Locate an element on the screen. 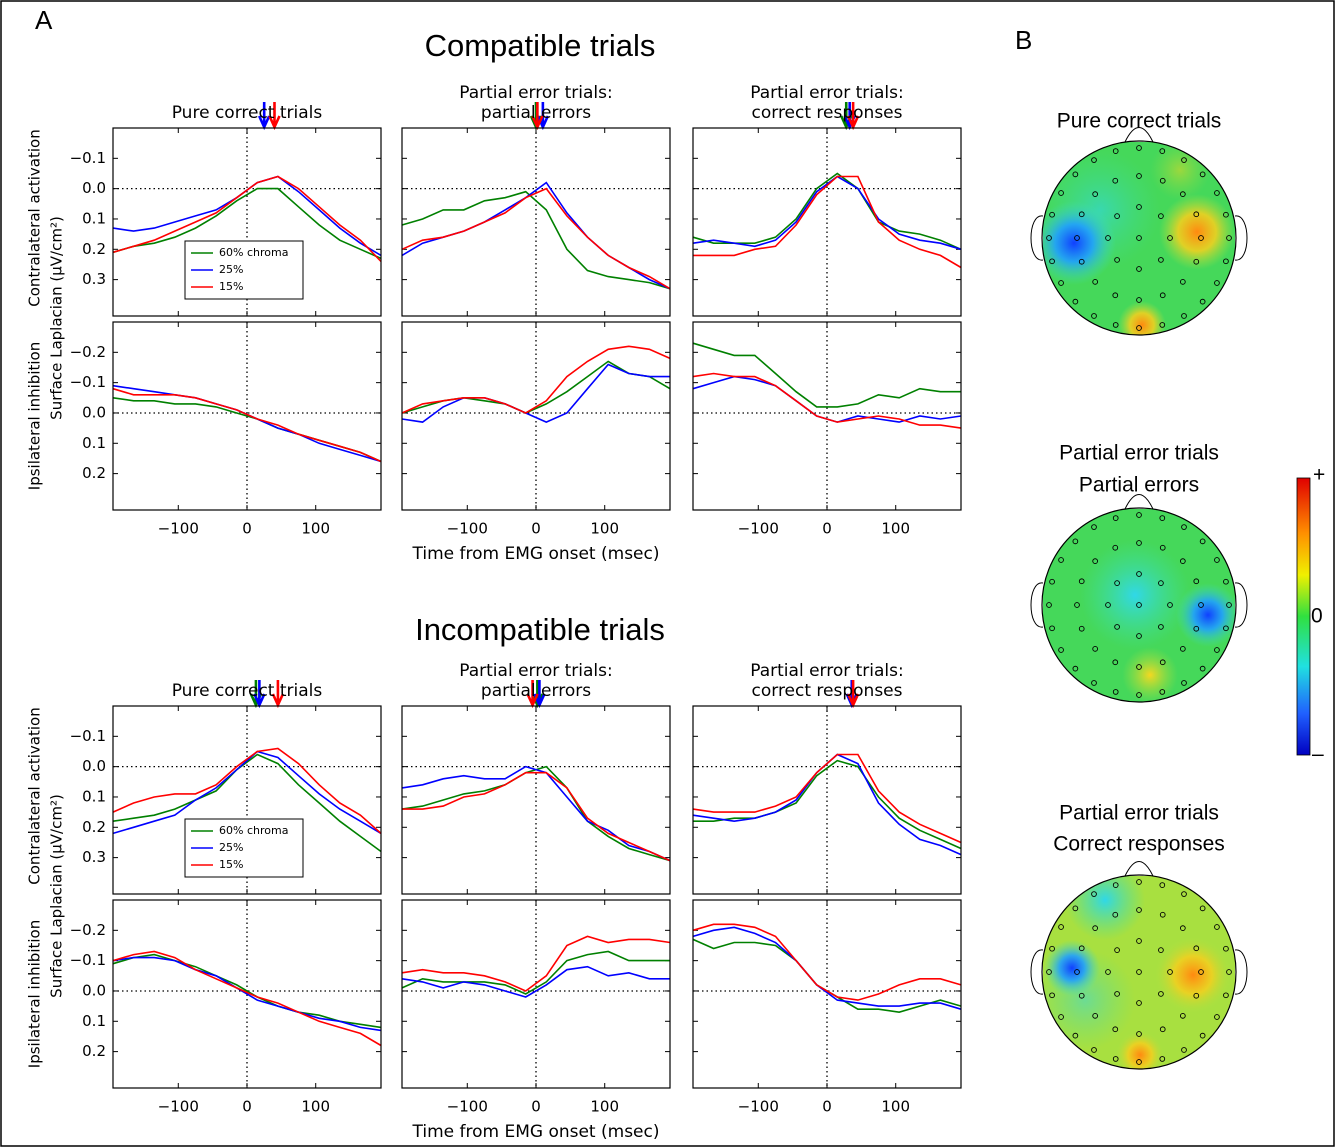 The width and height of the screenshot is (1335, 1147). panel: Partial error trials:correct responses is located at coordinates (827, 778).